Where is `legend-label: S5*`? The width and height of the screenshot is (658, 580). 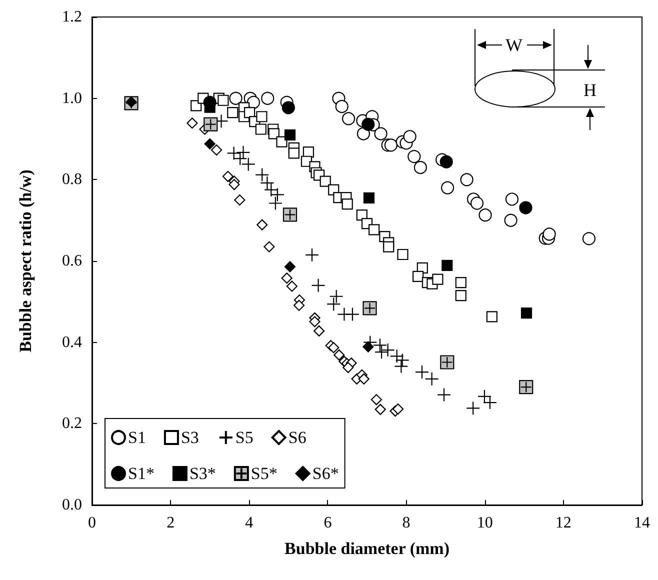
legend-label: S5* is located at coordinates (264, 473).